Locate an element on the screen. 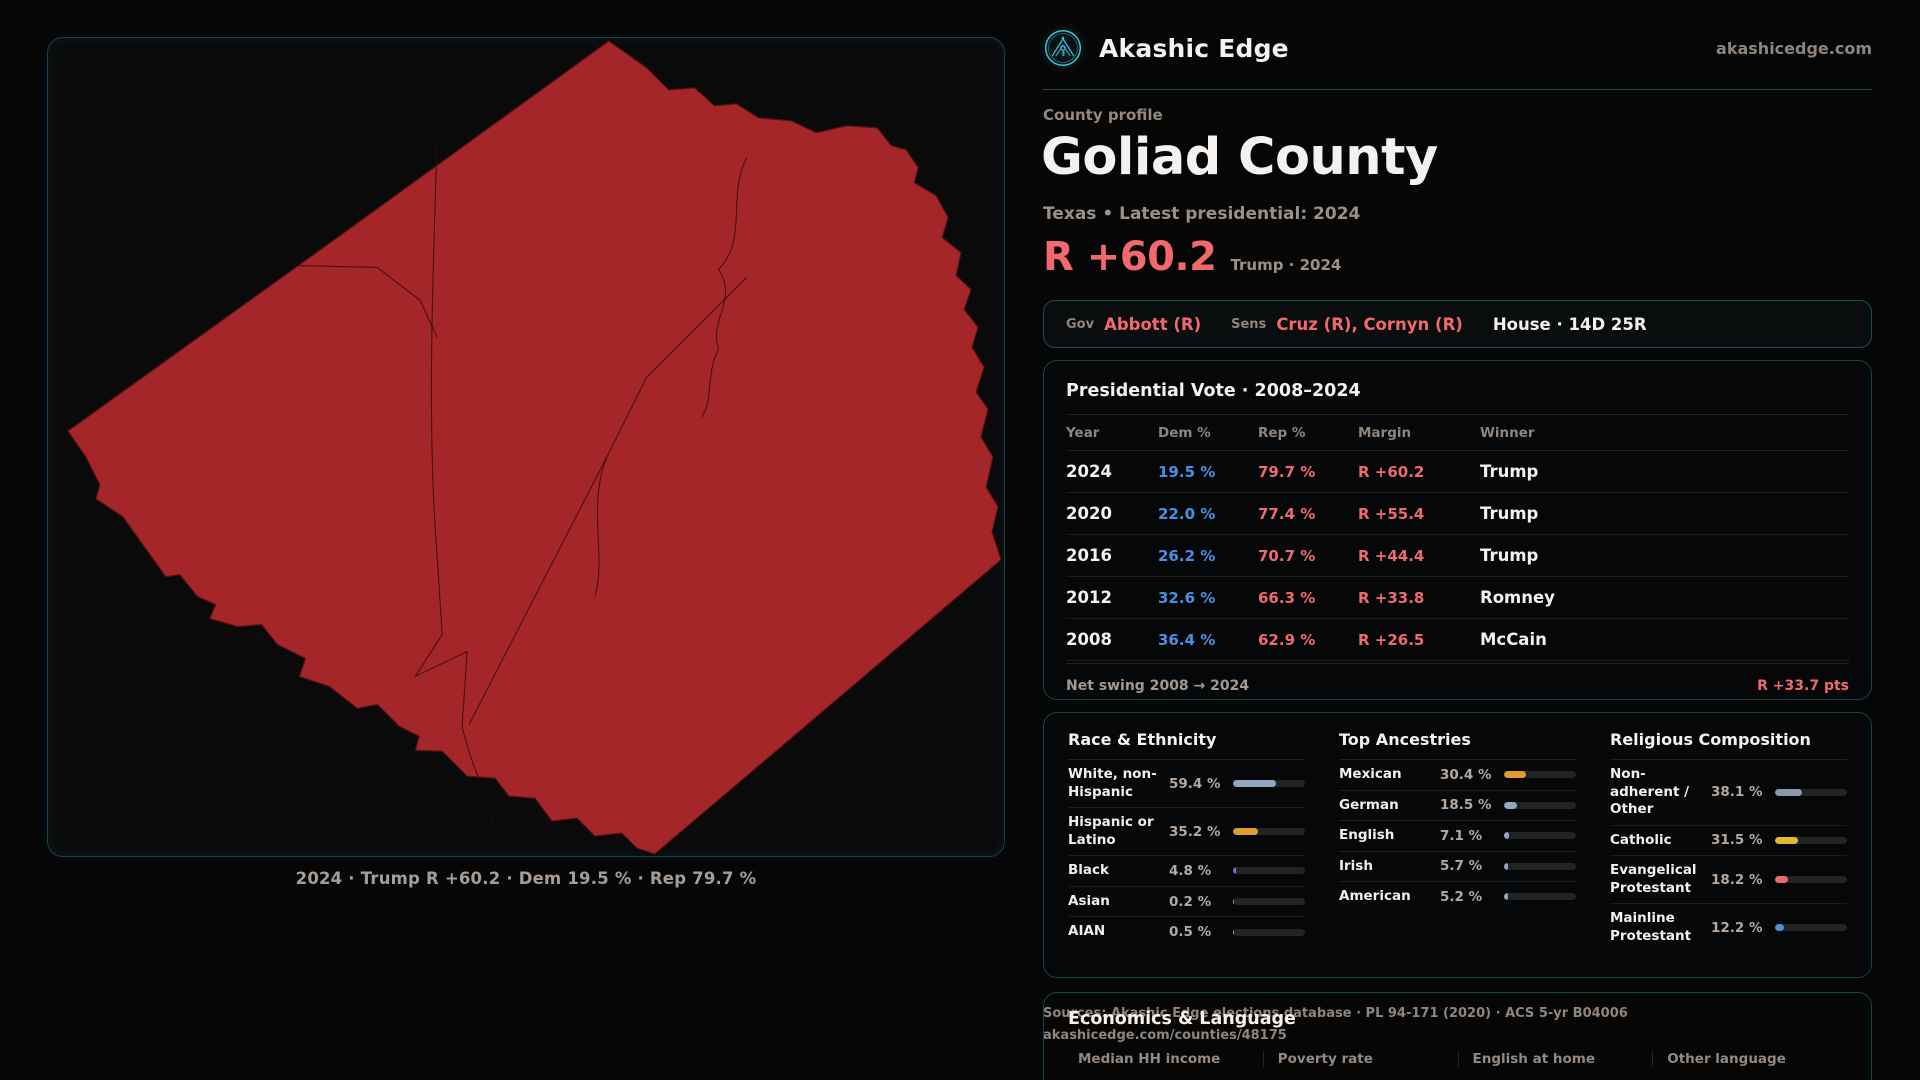  col-rep: Rep % is located at coordinates (1282, 433).